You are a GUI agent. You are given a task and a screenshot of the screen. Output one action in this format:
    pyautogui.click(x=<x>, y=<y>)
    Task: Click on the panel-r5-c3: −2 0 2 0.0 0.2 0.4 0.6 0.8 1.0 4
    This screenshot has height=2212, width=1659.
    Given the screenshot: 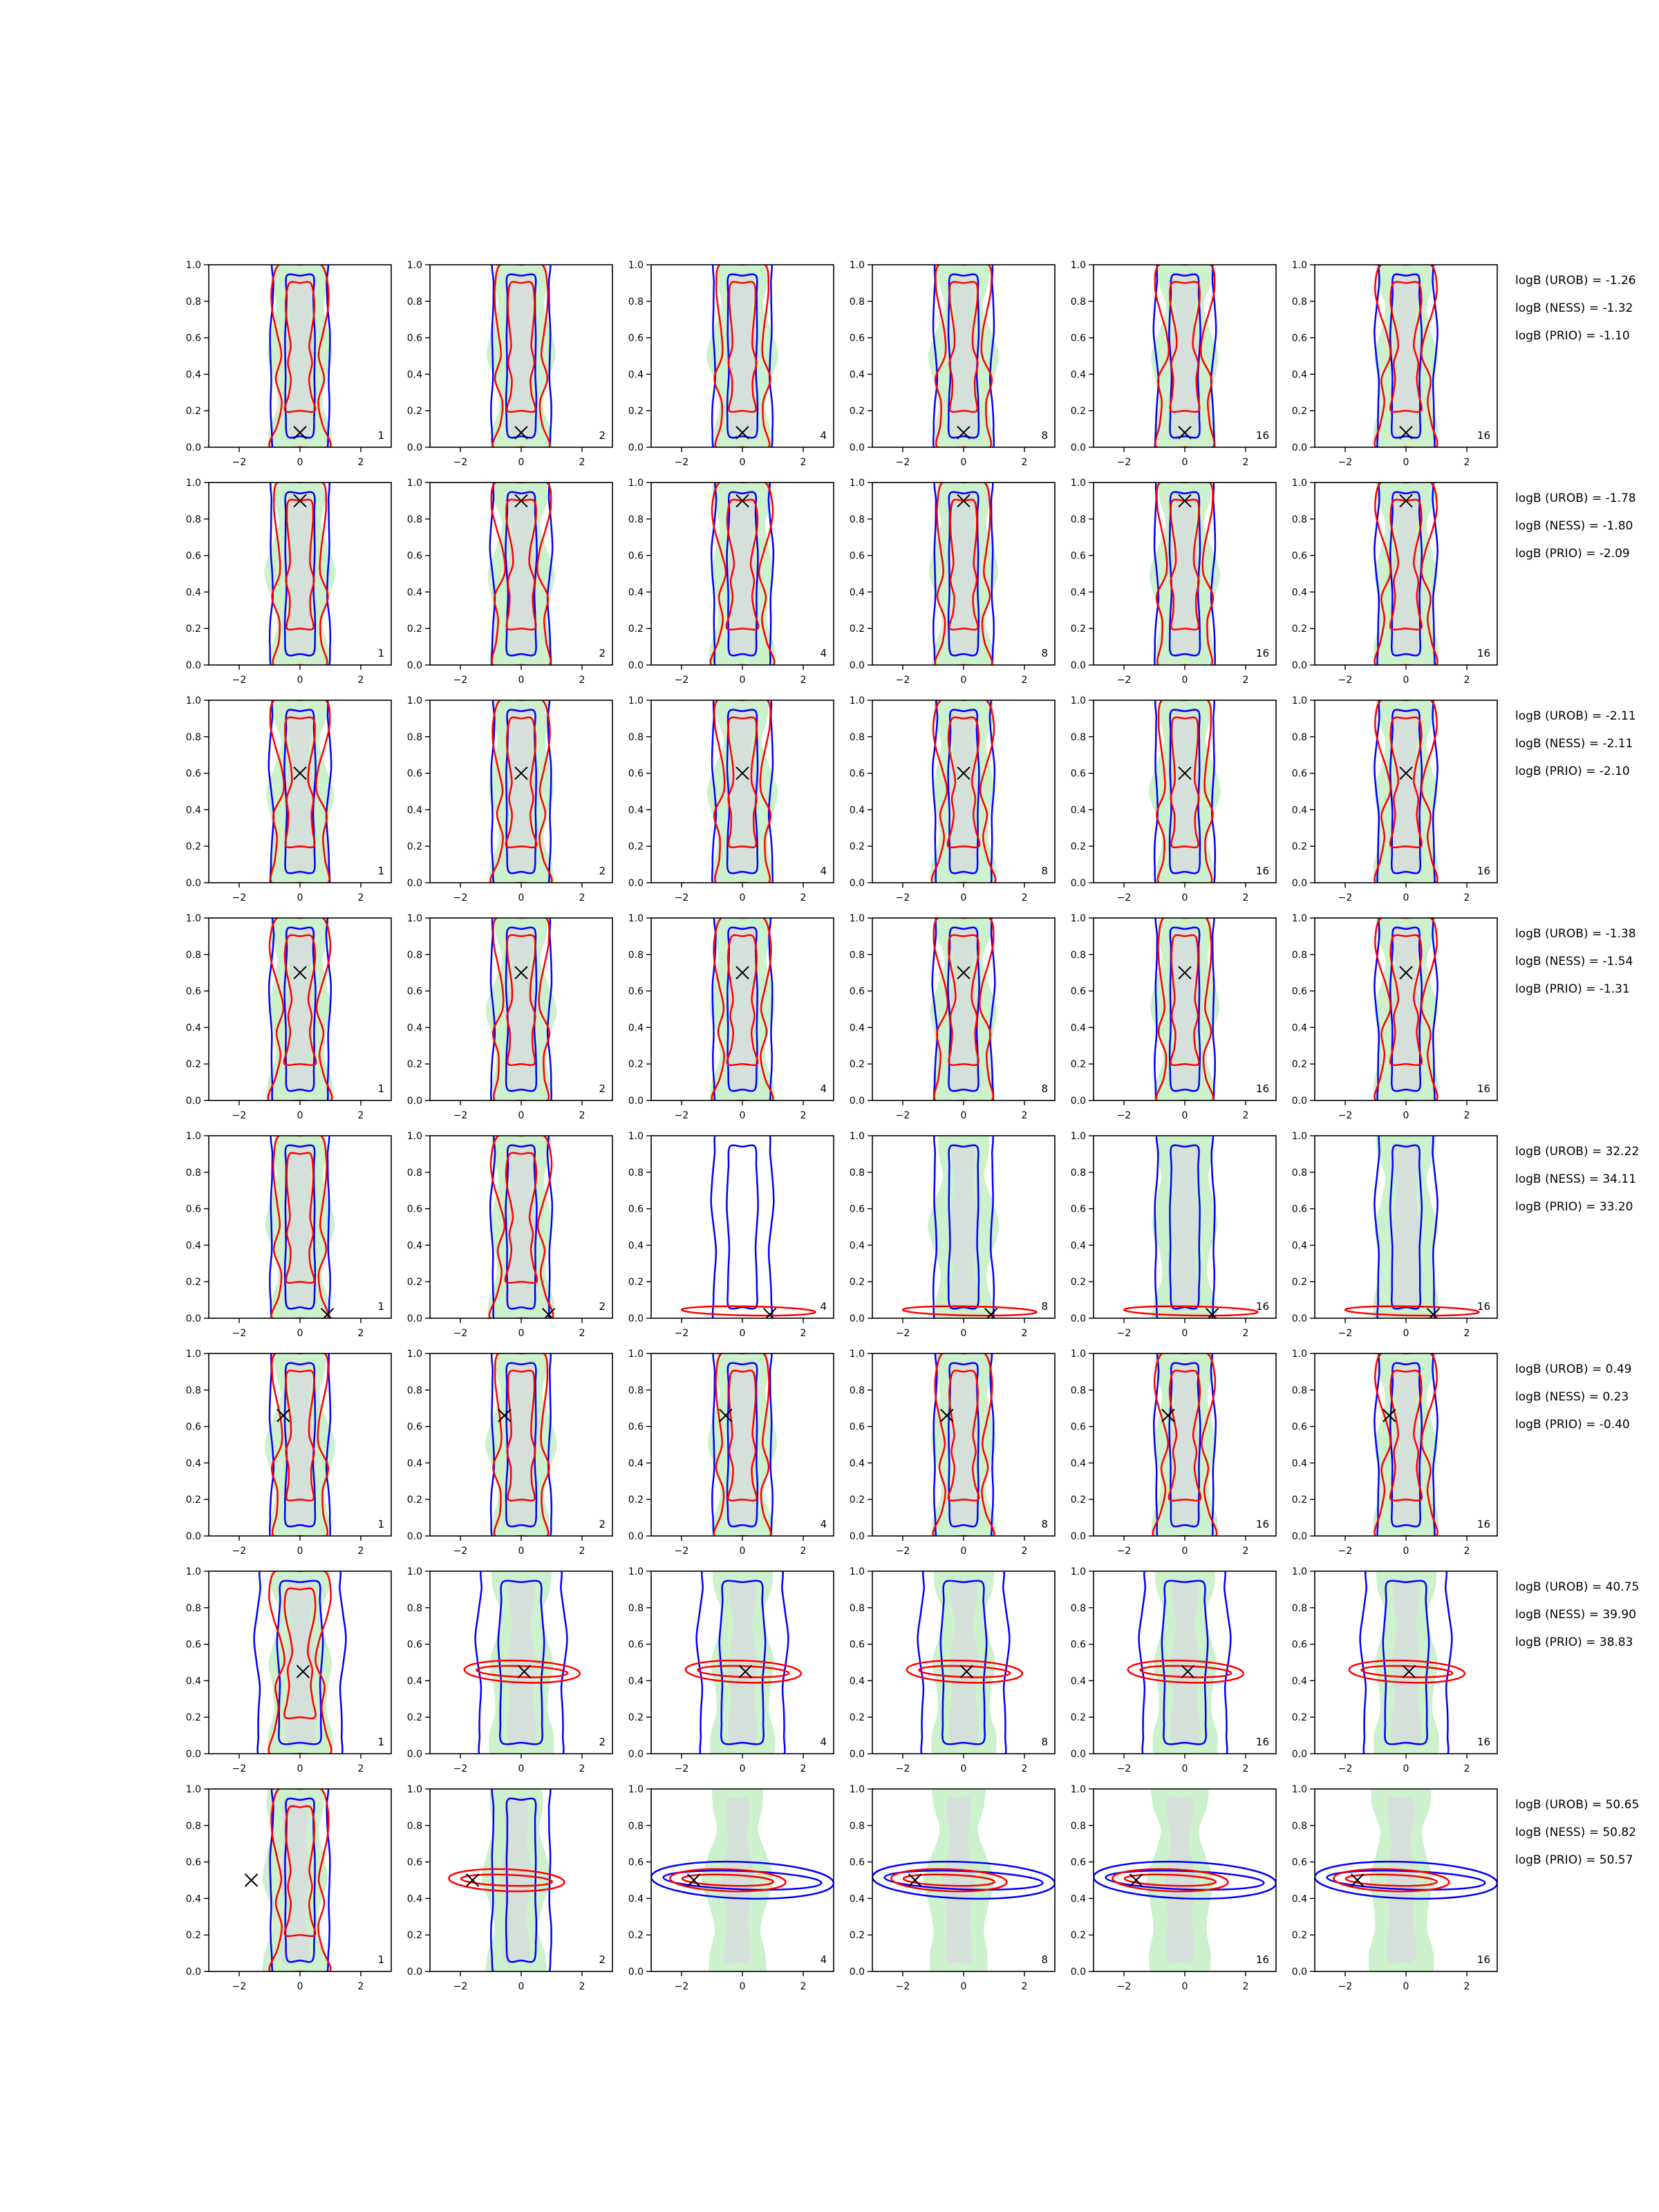 What is the action you would take?
    pyautogui.click(x=731, y=1235)
    